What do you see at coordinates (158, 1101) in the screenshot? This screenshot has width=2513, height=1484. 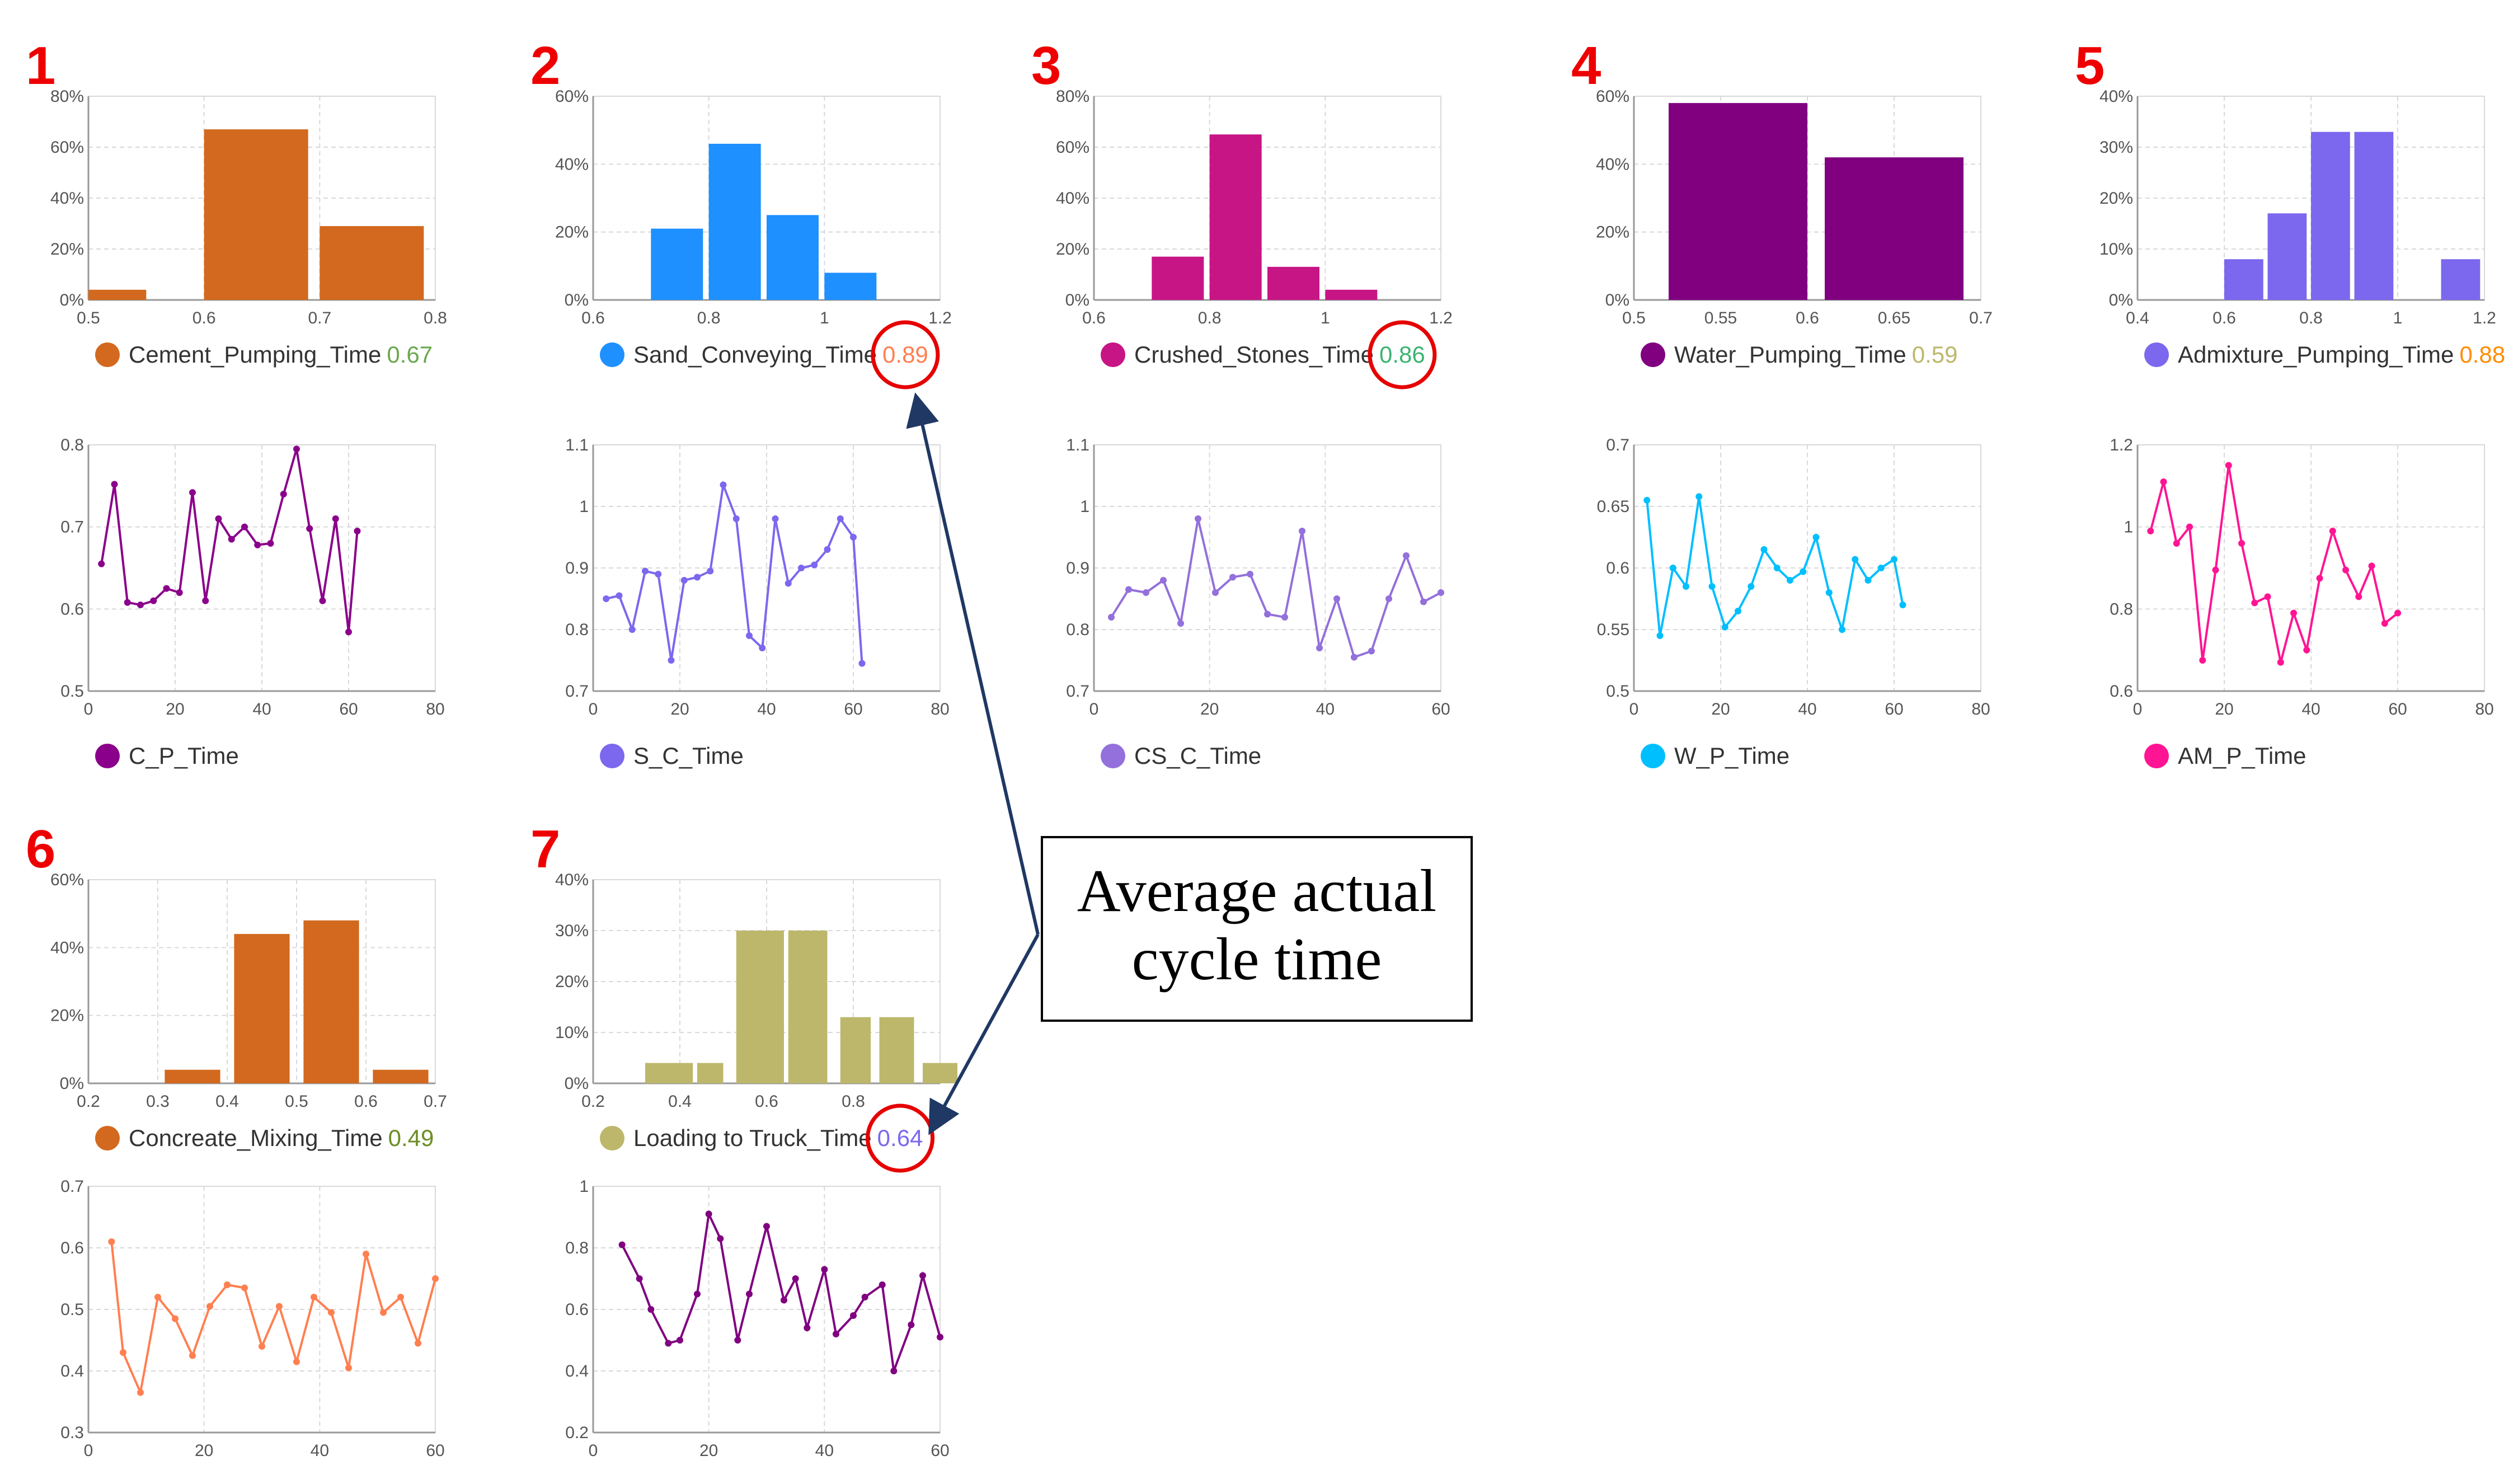 I see `x-tick-label: 0.3` at bounding box center [158, 1101].